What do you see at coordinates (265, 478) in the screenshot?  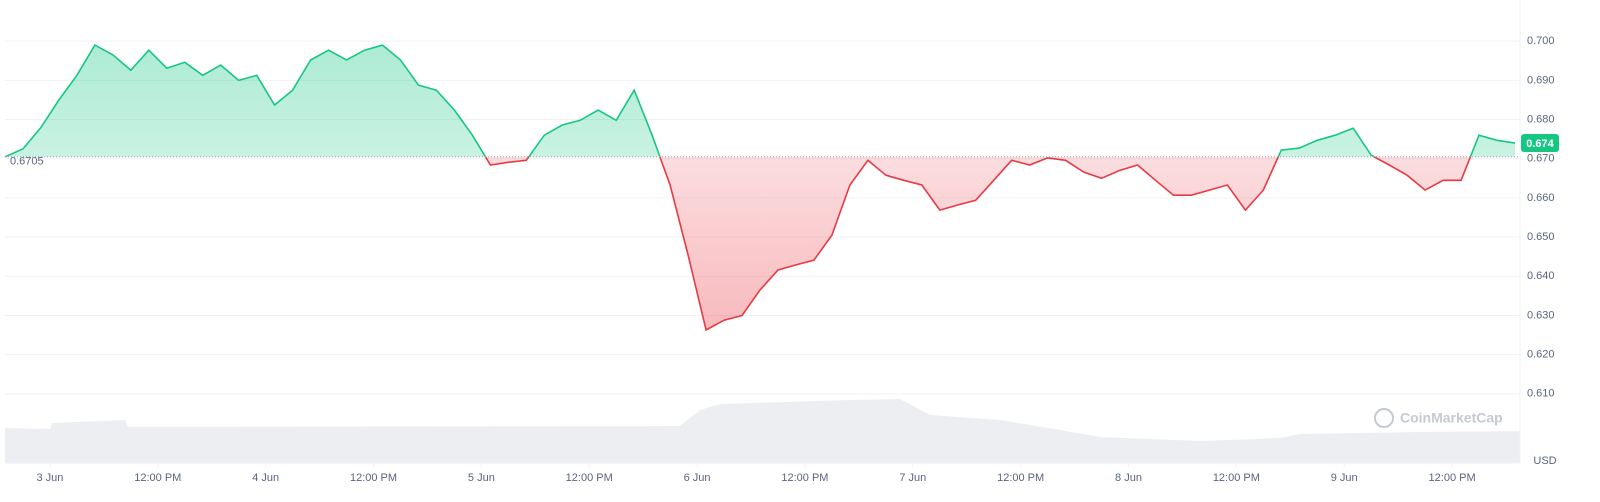 I see `x-tick-label: 4 Jun` at bounding box center [265, 478].